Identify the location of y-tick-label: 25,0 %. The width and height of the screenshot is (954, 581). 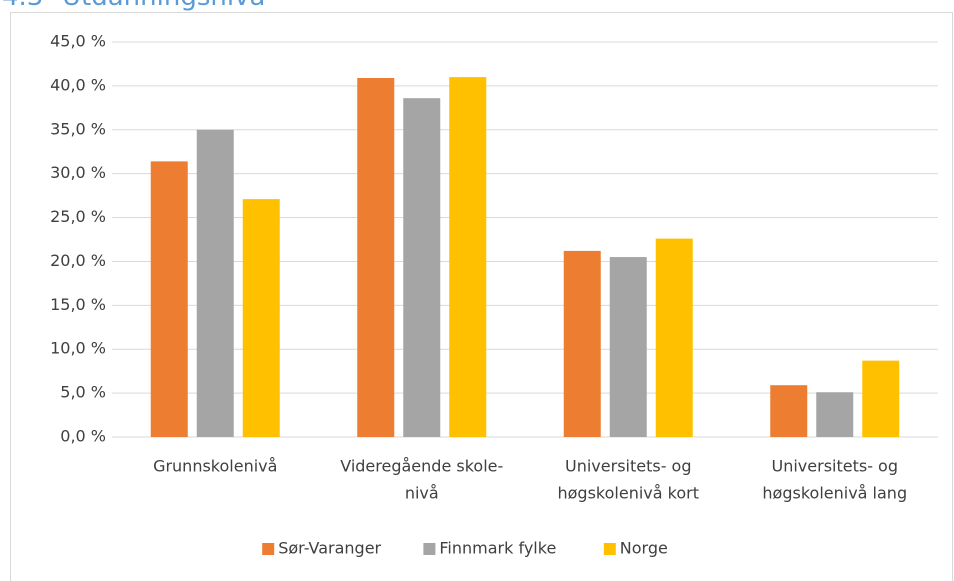
(78, 216).